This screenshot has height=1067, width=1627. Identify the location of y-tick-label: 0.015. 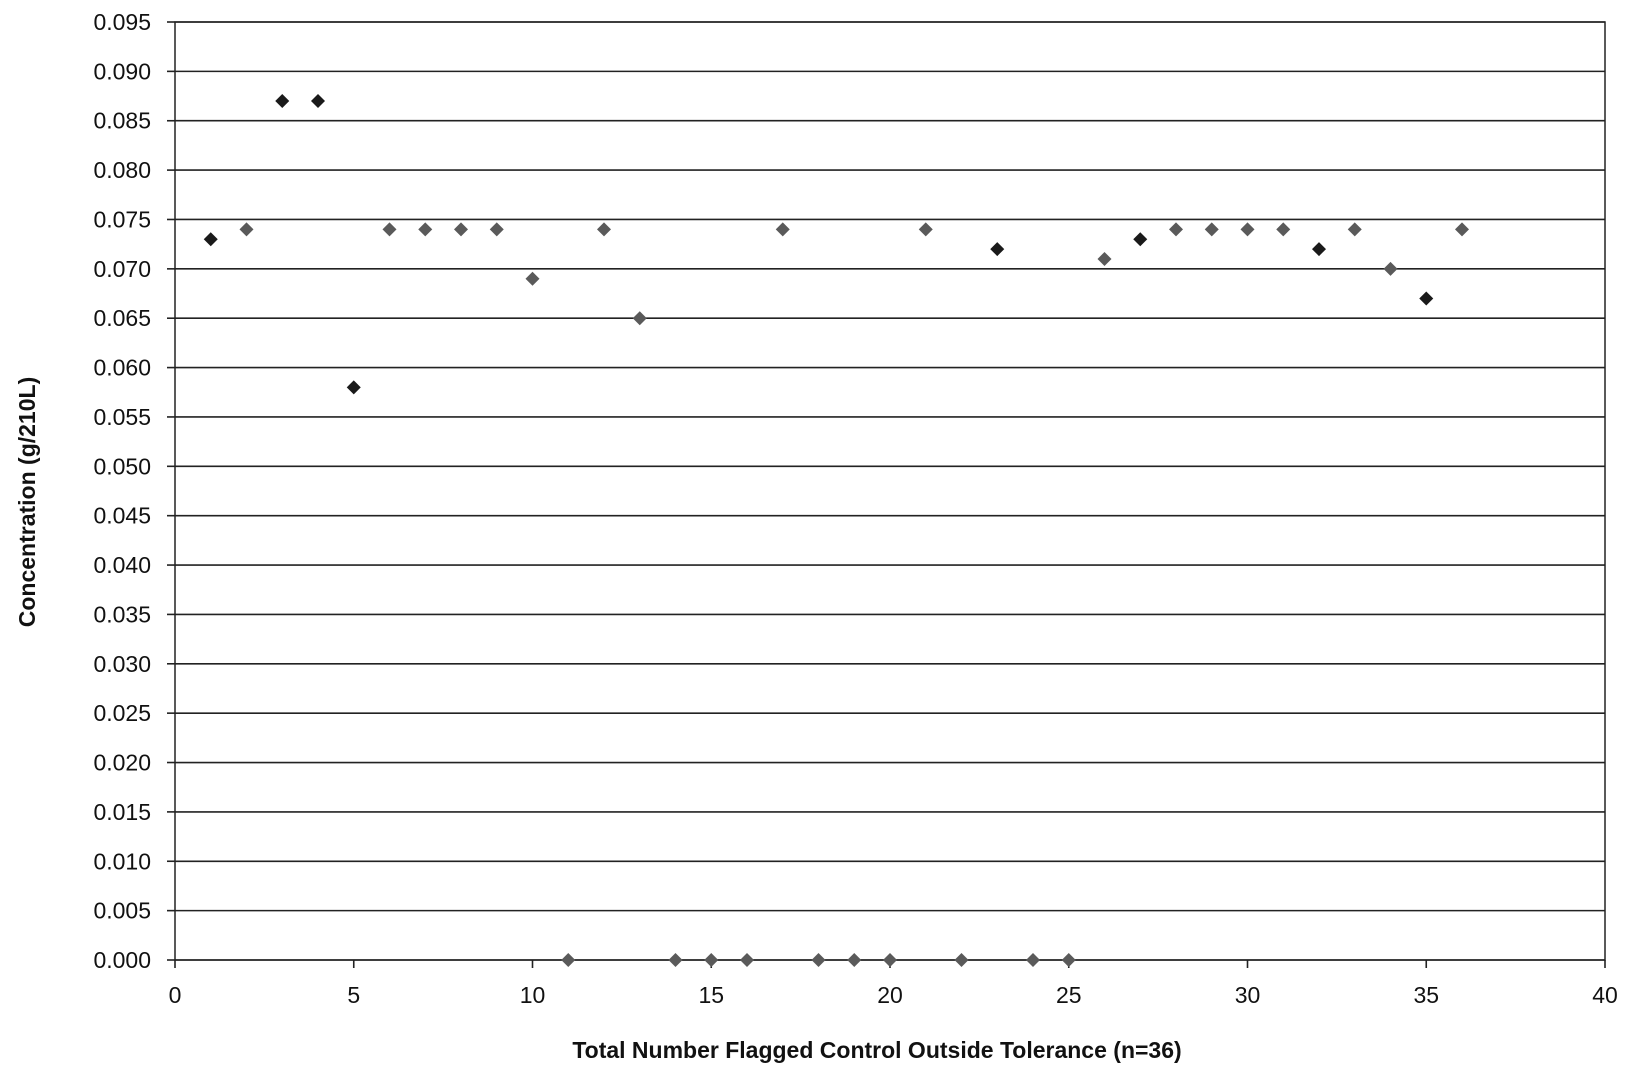
(122, 812).